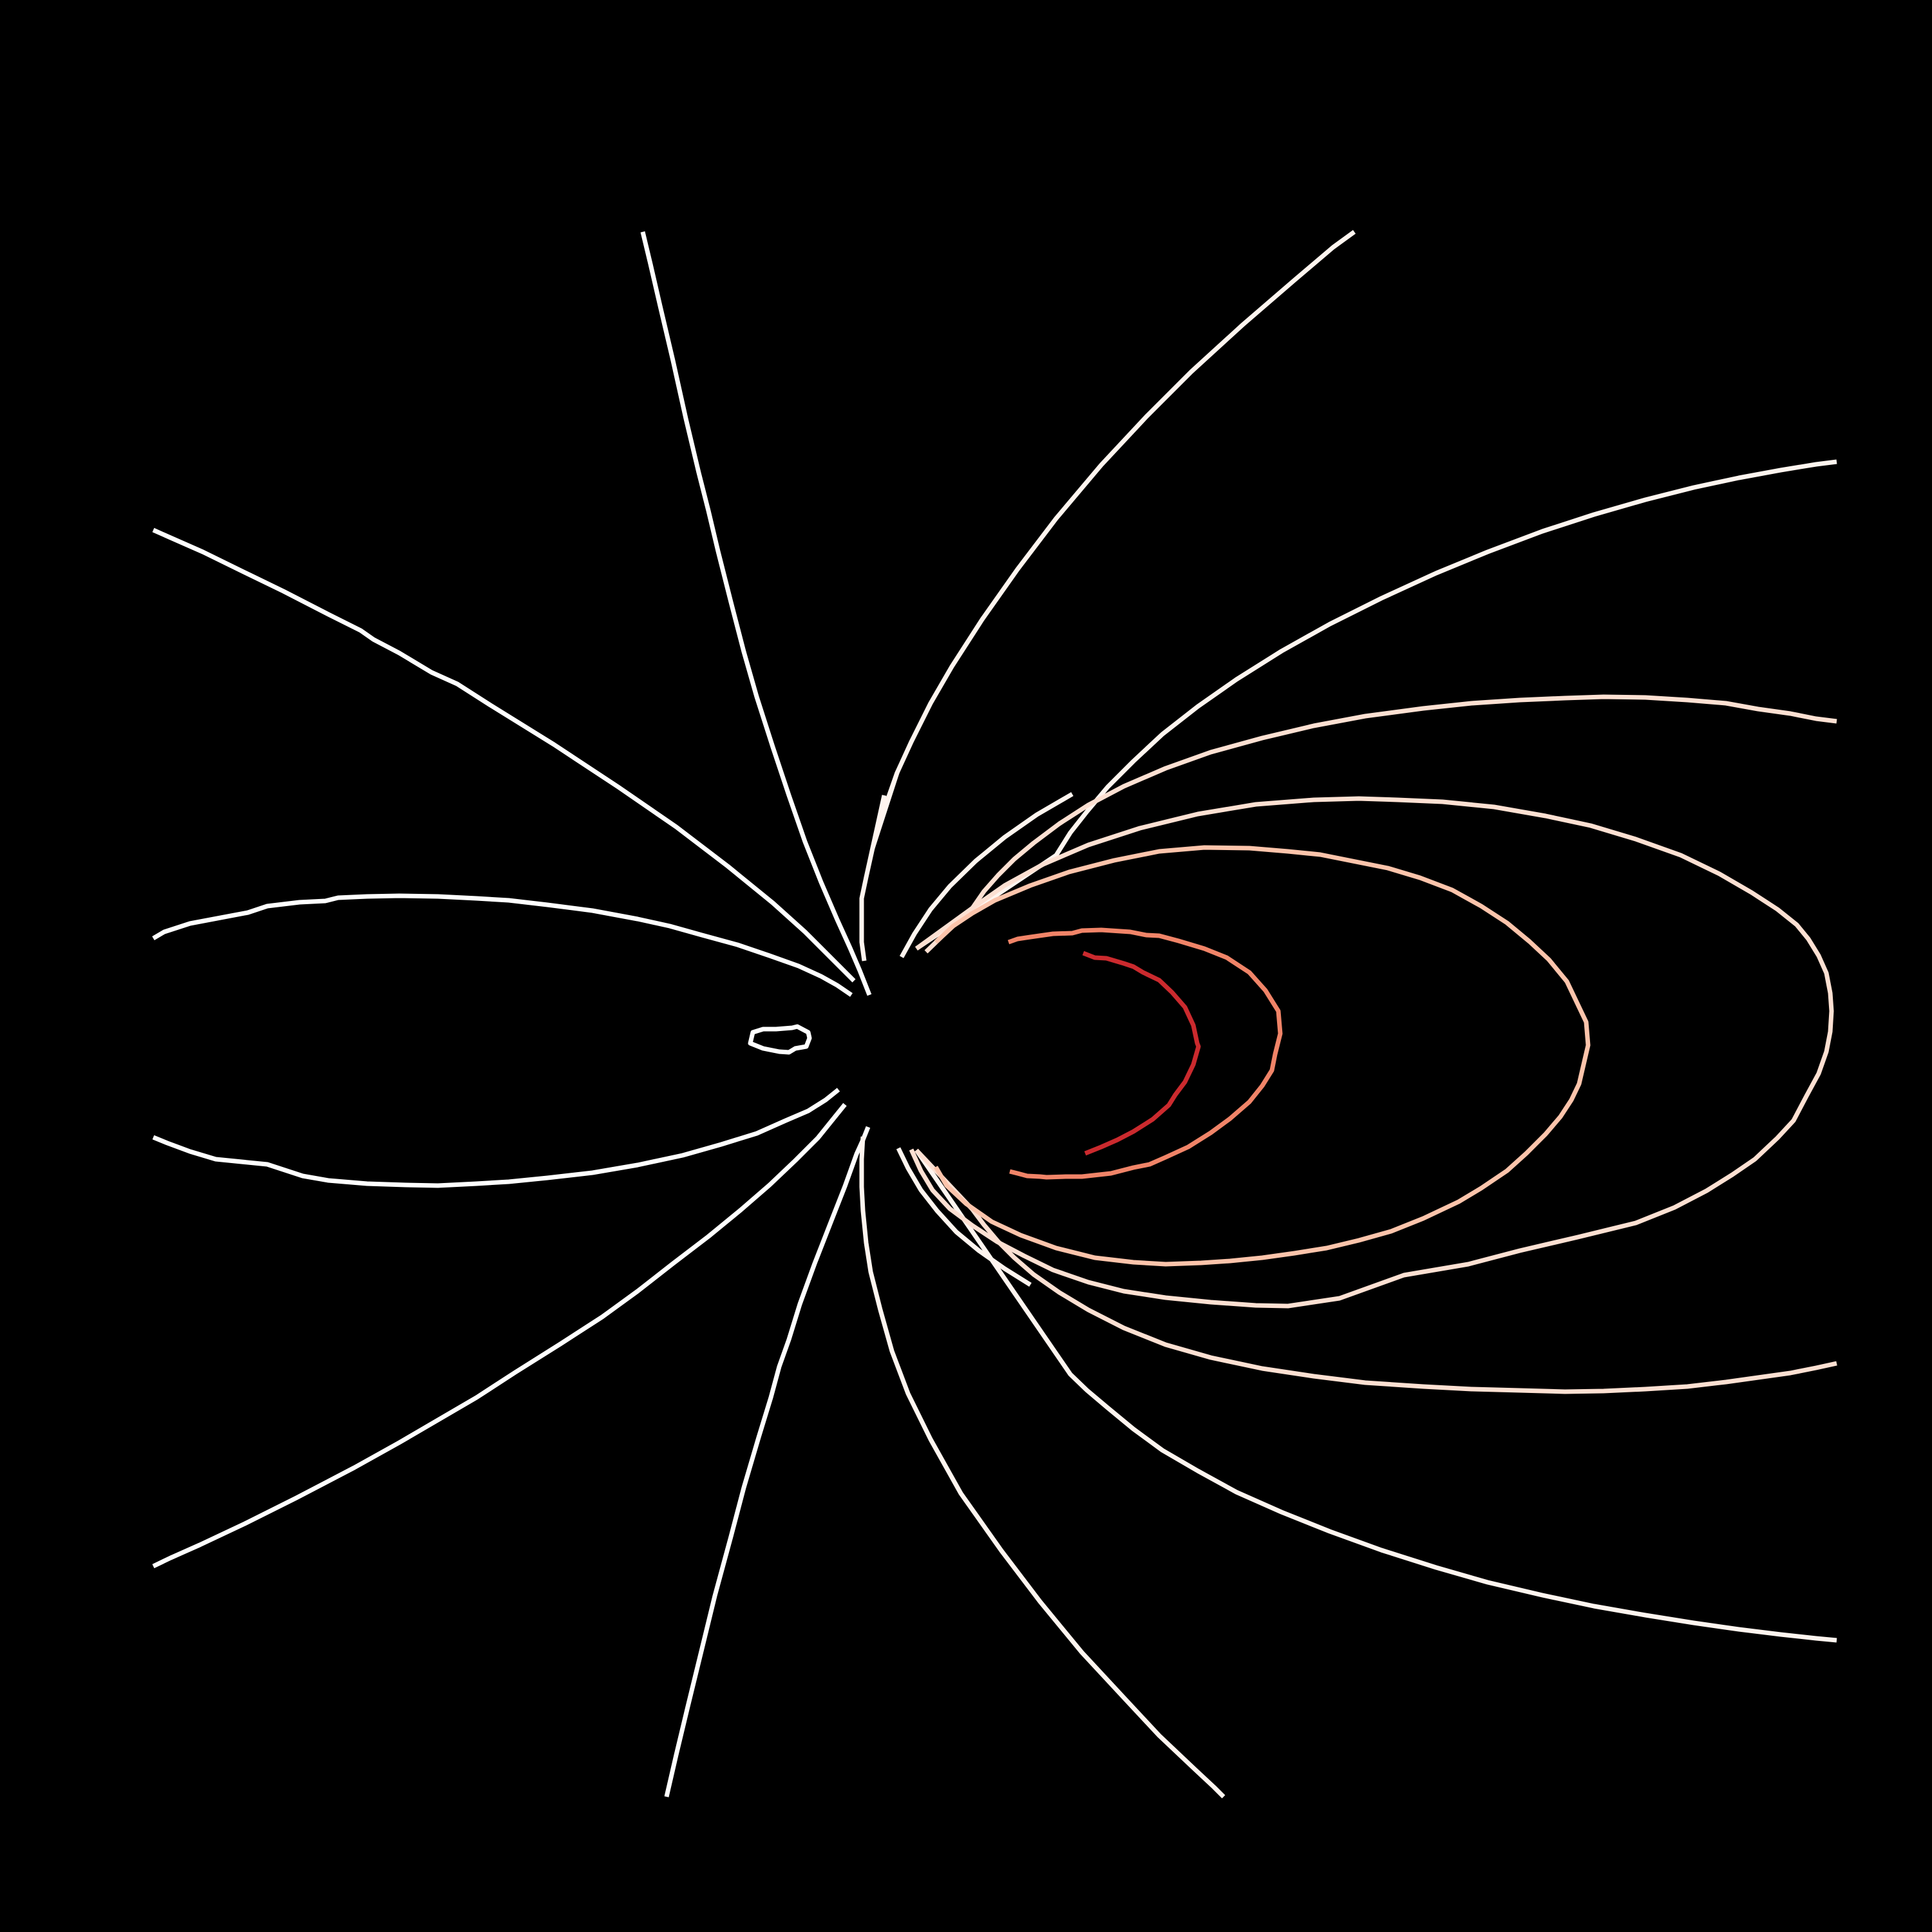 The height and width of the screenshot is (1932, 1932). What do you see at coordinates (502, 945) in the screenshot?
I see `field-line-left-upper` at bounding box center [502, 945].